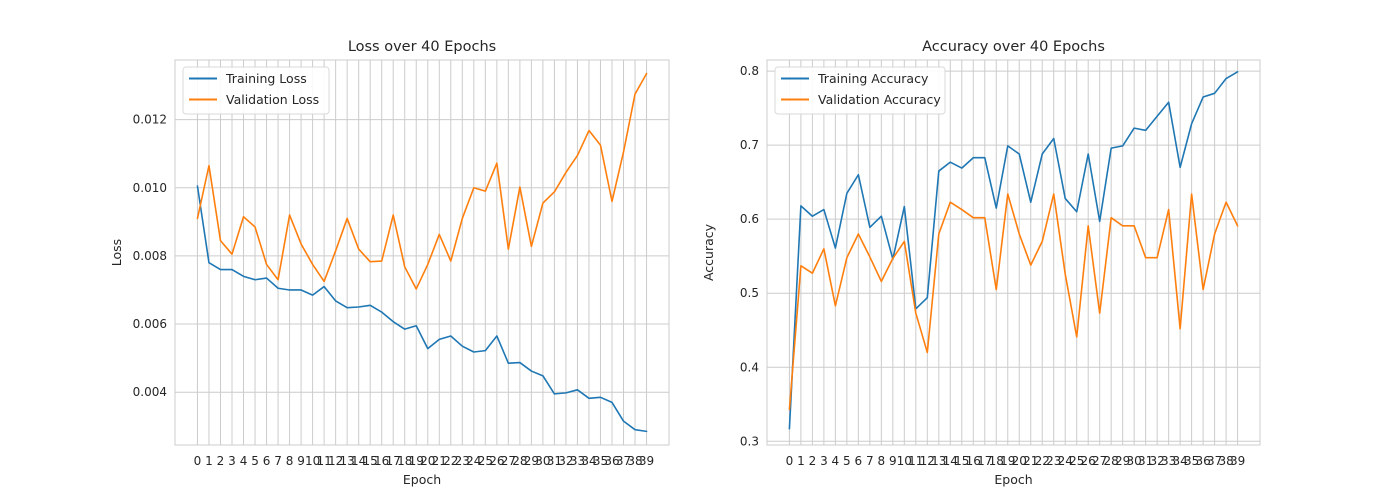  What do you see at coordinates (646, 461) in the screenshot?
I see `loss-x-tick-label: 39` at bounding box center [646, 461].